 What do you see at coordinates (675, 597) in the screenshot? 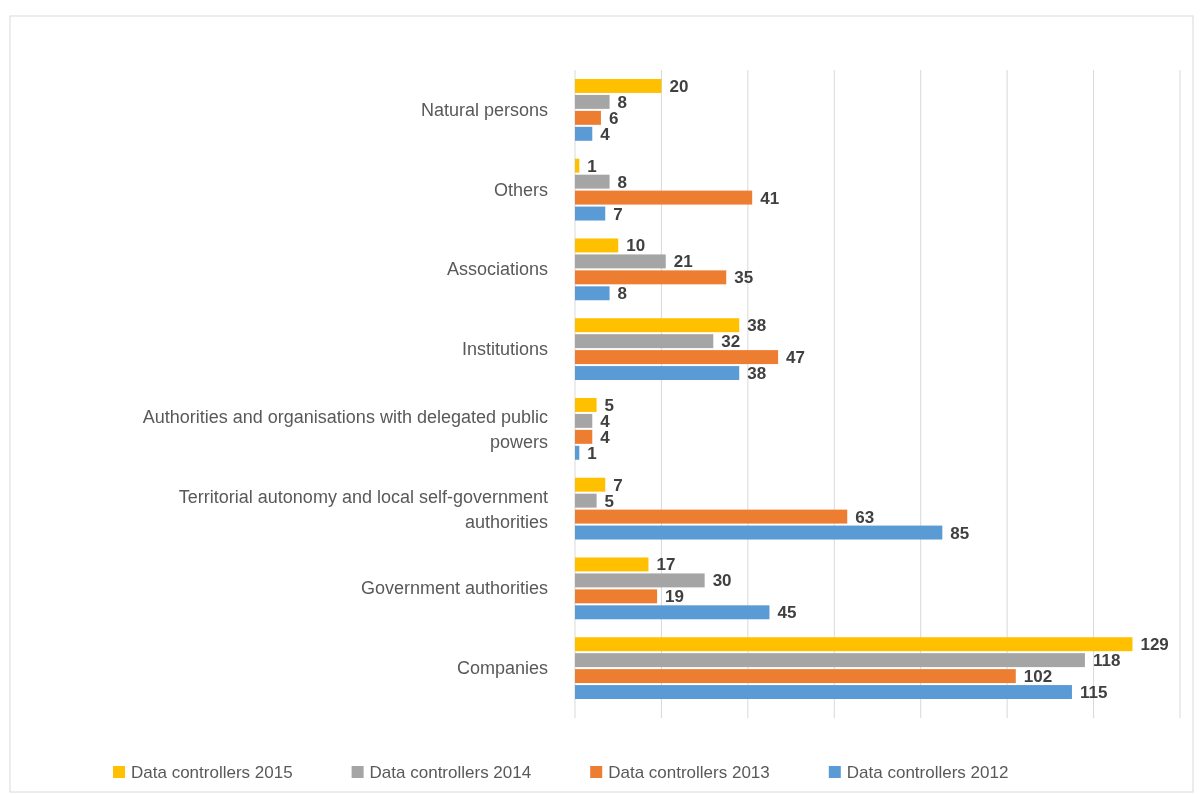
I see `data-label: 19` at bounding box center [675, 597].